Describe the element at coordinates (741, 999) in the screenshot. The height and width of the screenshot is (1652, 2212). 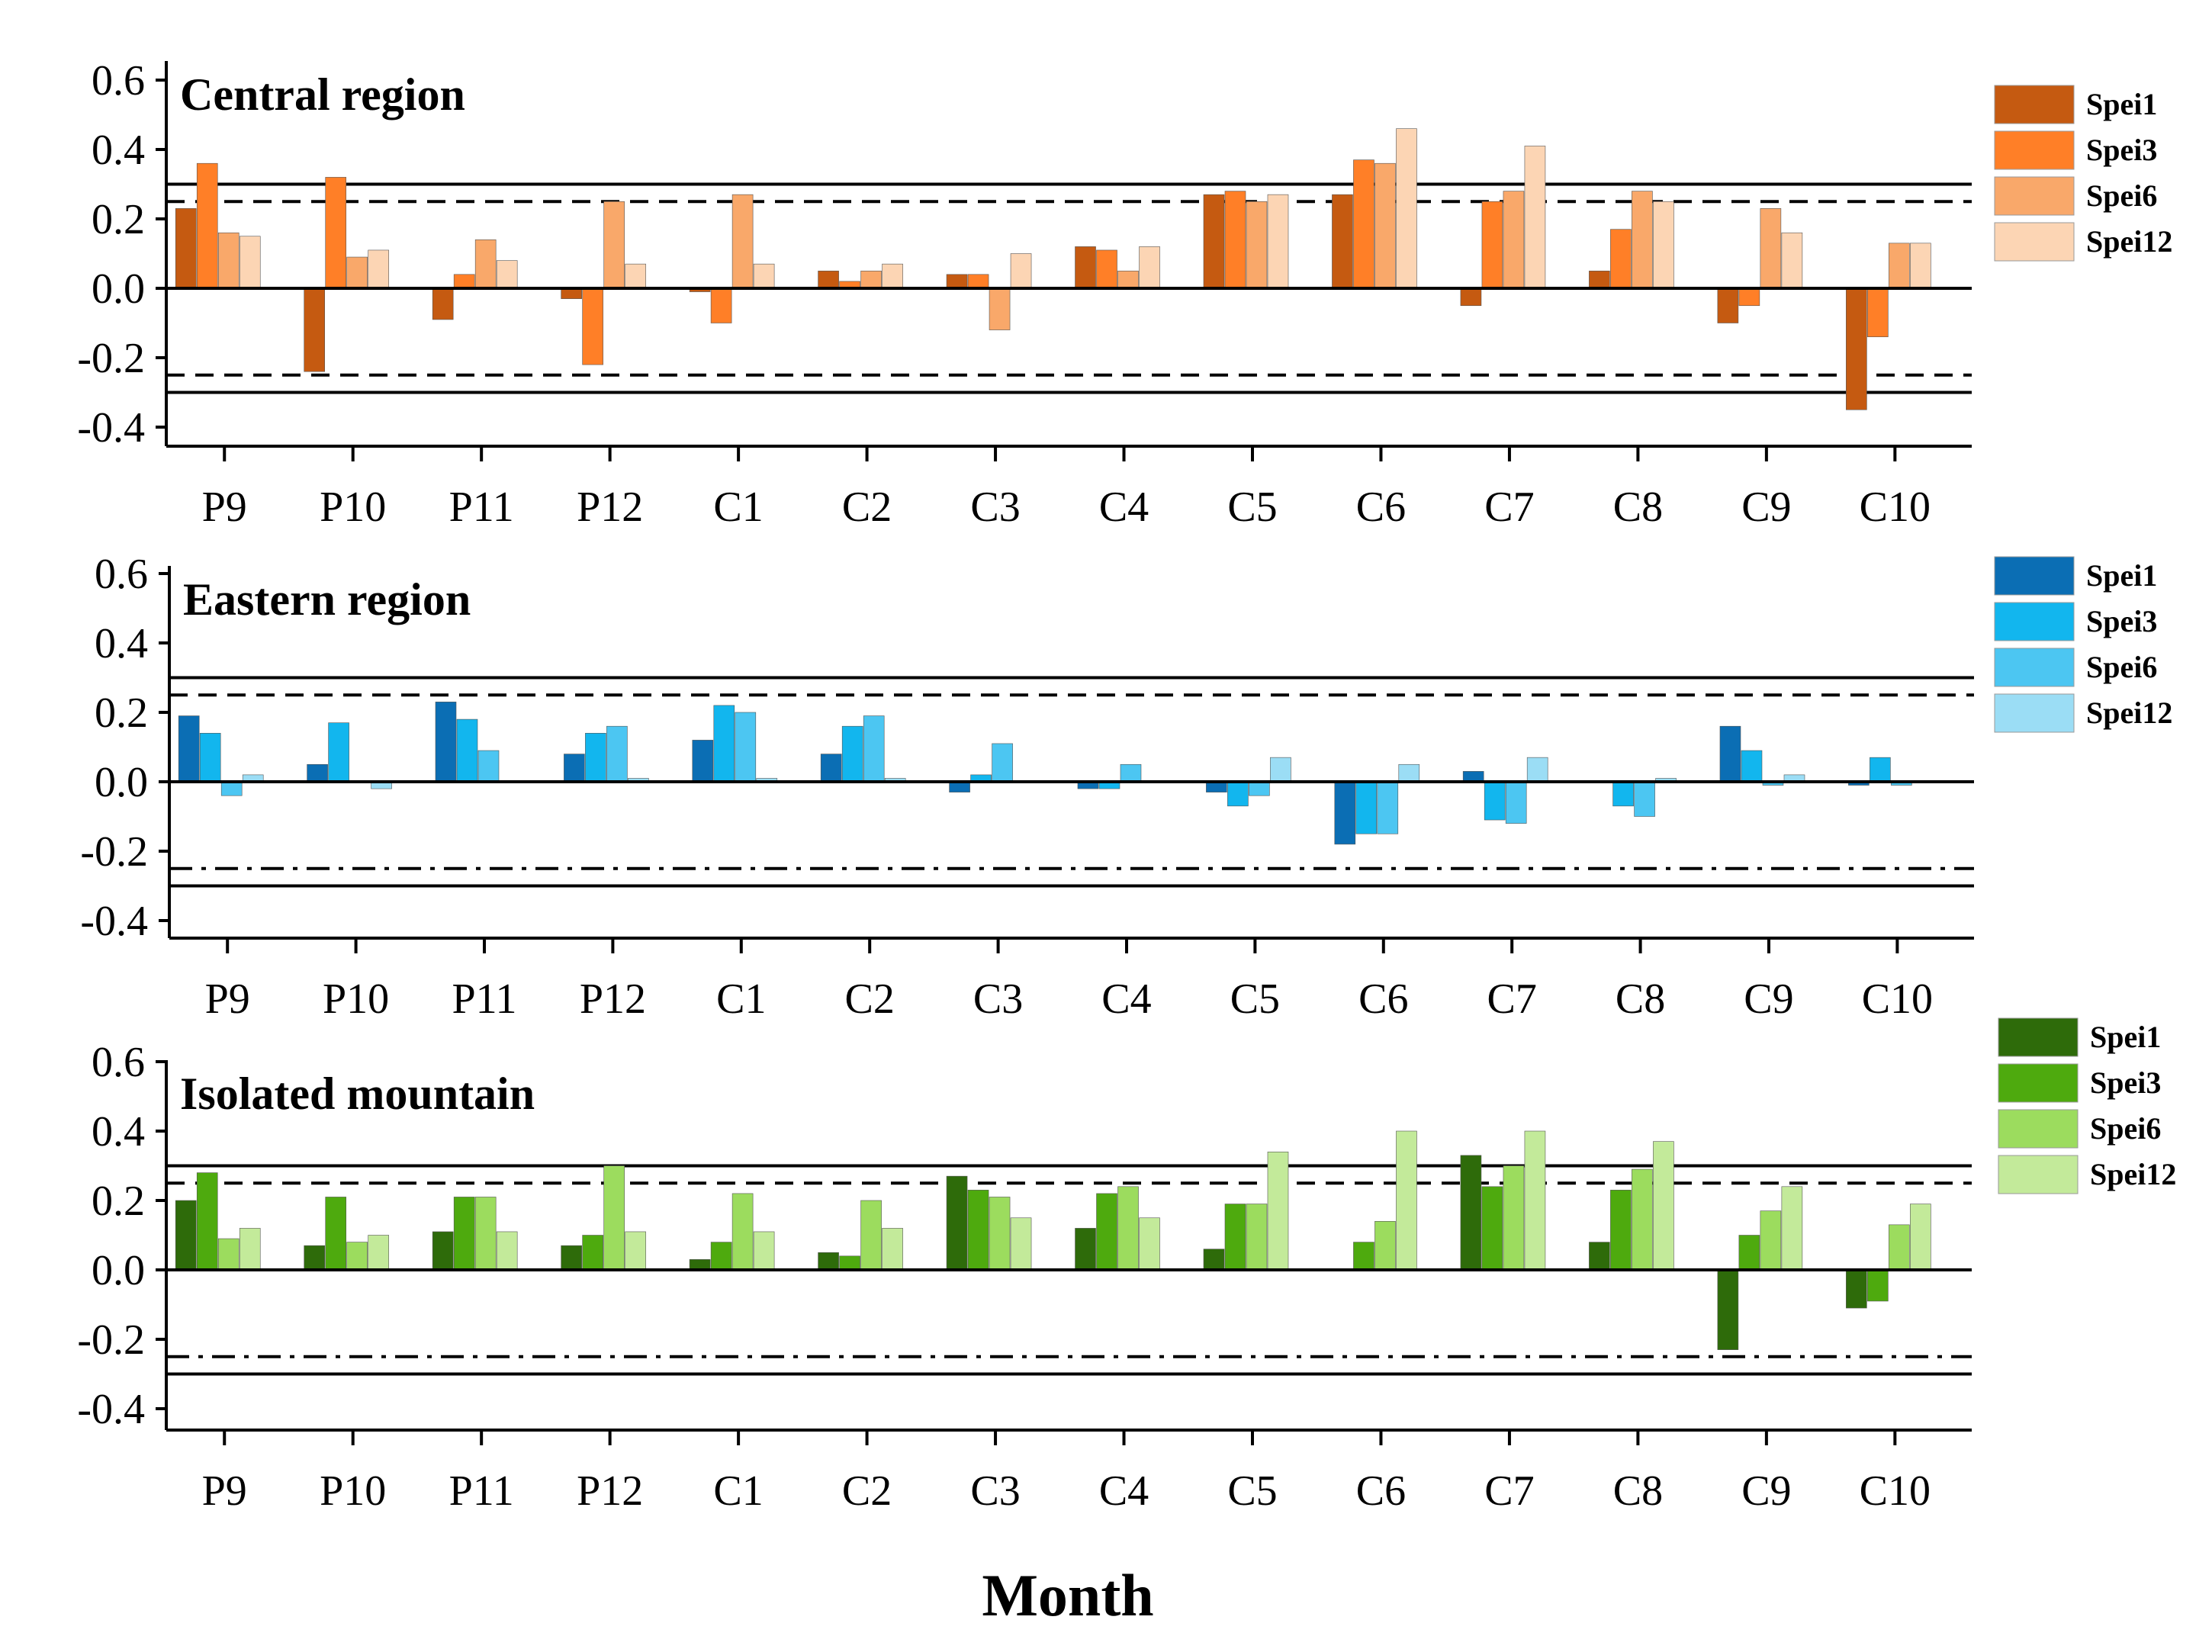
I see `x-tick-label: C1` at that location.